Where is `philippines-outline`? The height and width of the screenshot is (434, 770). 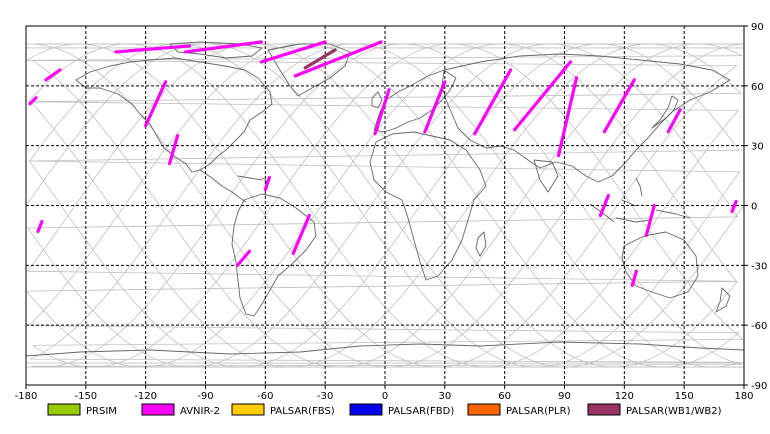 philippines-outline is located at coordinates (639, 187).